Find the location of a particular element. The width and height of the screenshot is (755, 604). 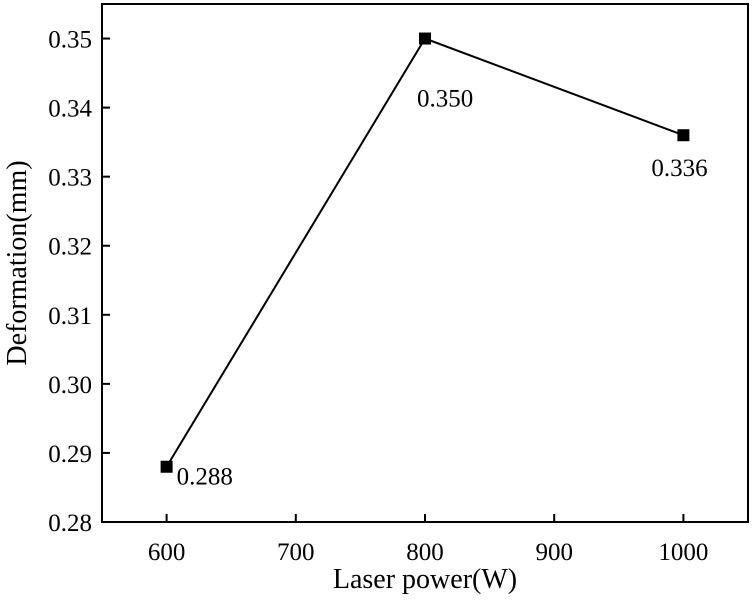

y-tick-label: 0.30 is located at coordinates (70, 385).